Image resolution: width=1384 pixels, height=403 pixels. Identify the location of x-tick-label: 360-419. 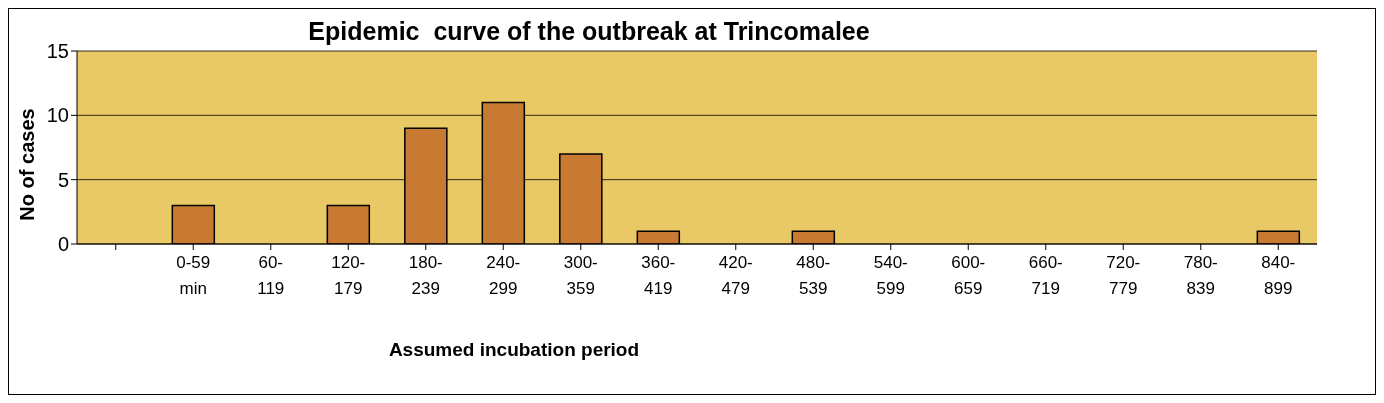
(658, 275).